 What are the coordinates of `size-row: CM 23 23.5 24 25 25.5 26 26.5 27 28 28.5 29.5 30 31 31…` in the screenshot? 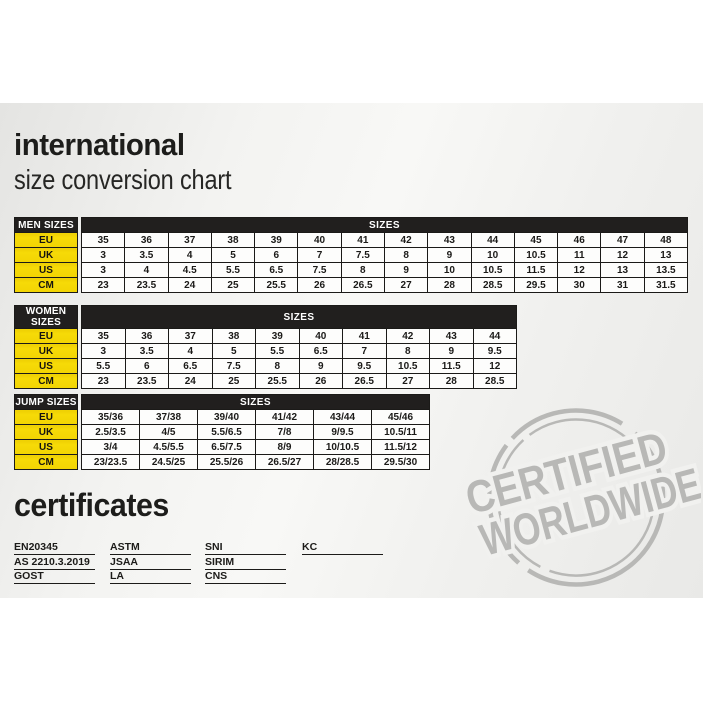 It's located at (351, 285).